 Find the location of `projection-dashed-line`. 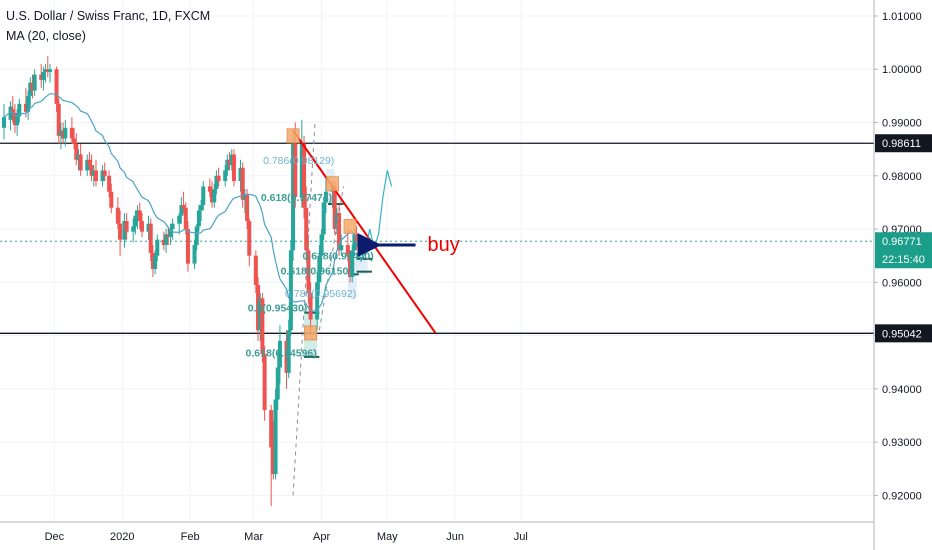

projection-dashed-line is located at coordinates (331, 258).